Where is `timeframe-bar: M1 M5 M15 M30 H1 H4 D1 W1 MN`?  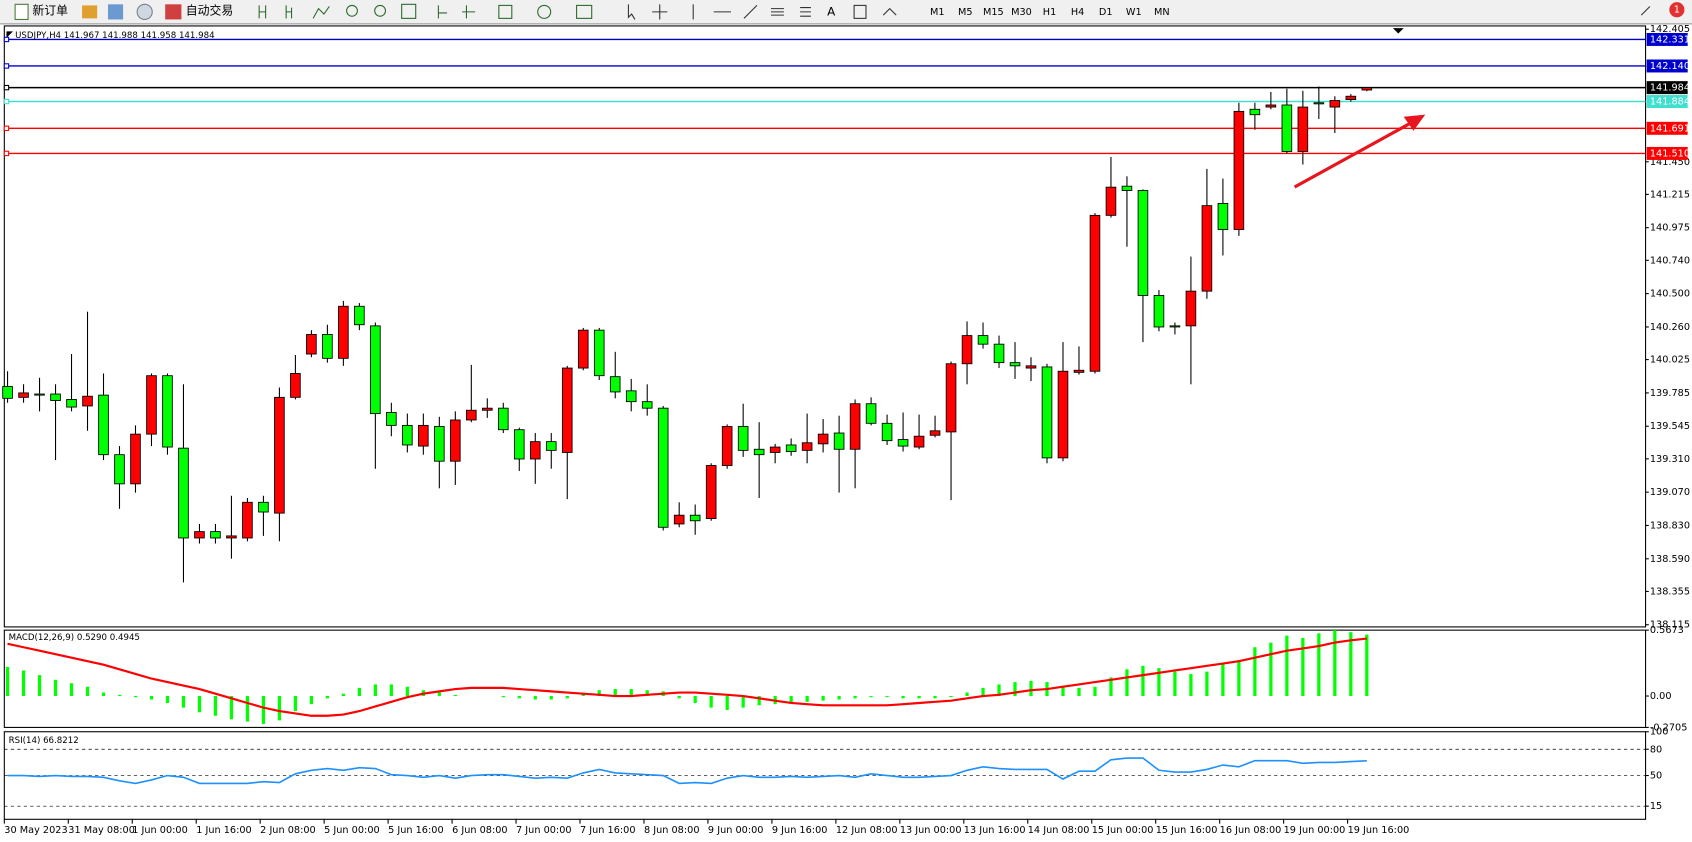 timeframe-bar: M1 M5 M15 M30 H1 H4 D1 W1 MN is located at coordinates (1050, 12).